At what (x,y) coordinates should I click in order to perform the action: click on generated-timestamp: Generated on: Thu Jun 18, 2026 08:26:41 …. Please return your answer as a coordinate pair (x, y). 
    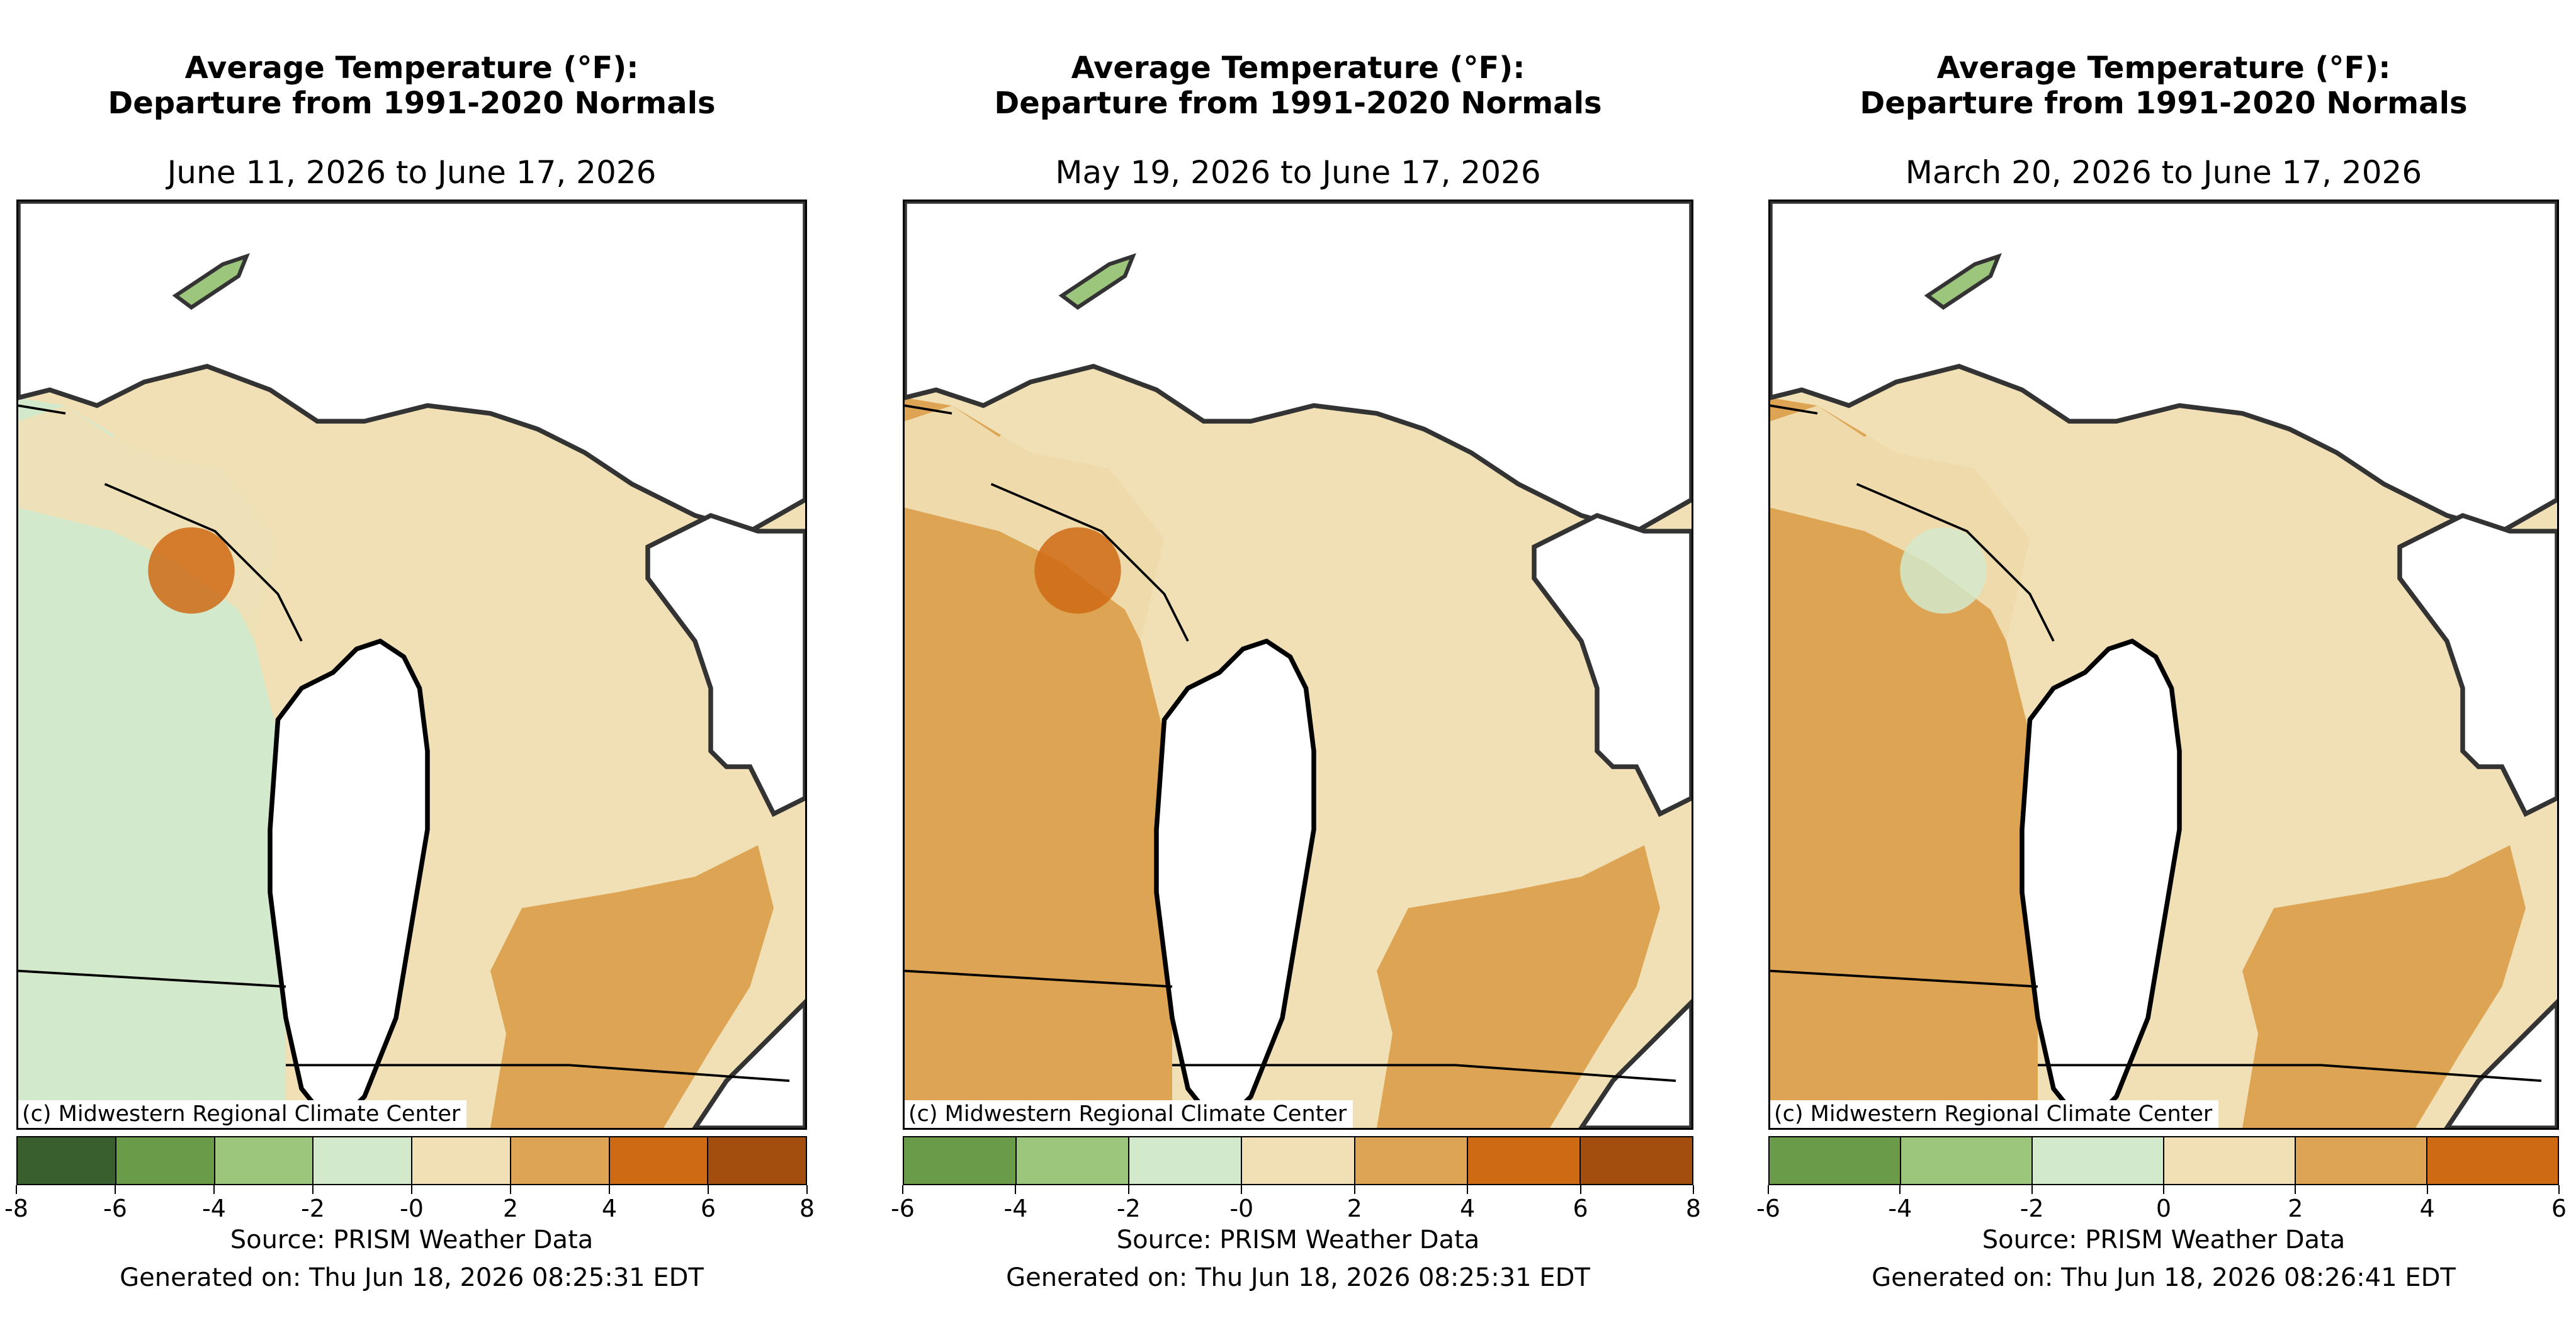
    Looking at the image, I should click on (2164, 1277).